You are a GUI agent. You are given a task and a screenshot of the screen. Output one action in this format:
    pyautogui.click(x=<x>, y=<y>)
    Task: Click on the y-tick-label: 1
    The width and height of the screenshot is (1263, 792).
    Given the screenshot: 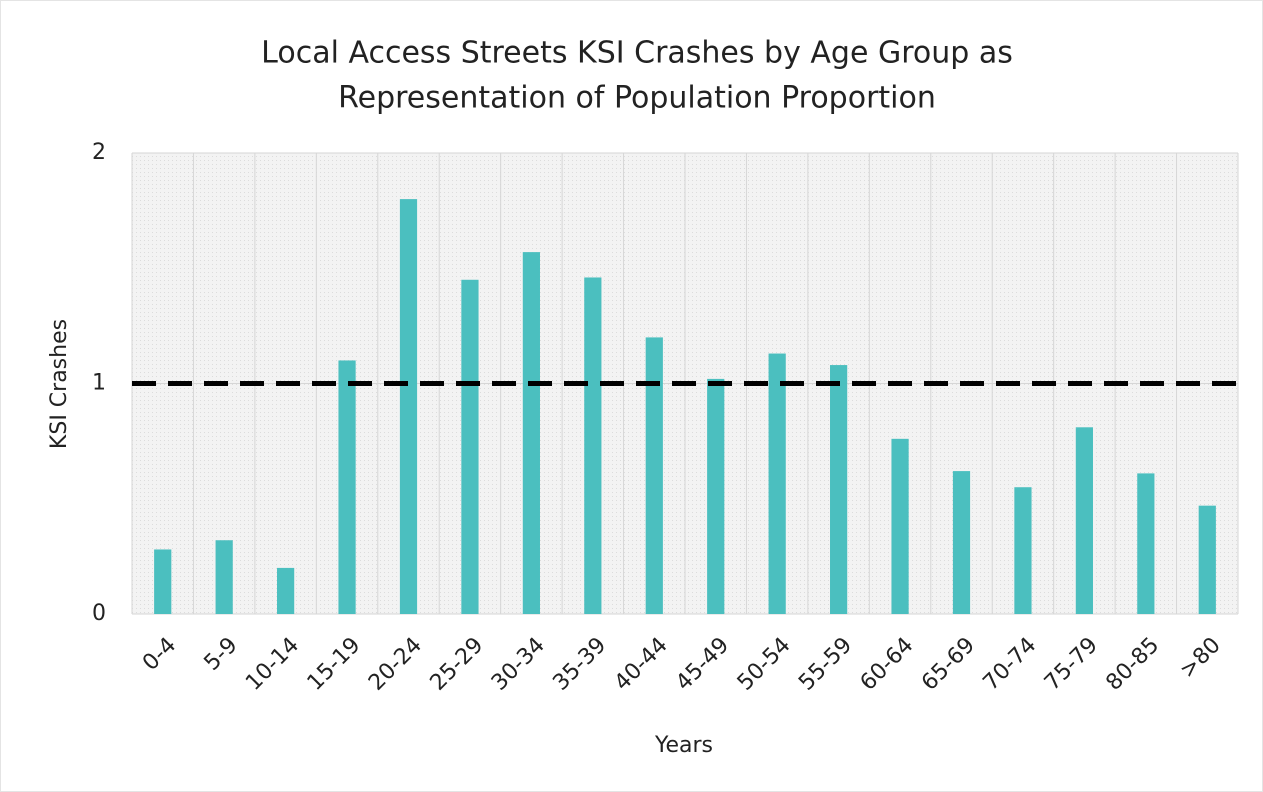 What is the action you would take?
    pyautogui.click(x=99, y=383)
    